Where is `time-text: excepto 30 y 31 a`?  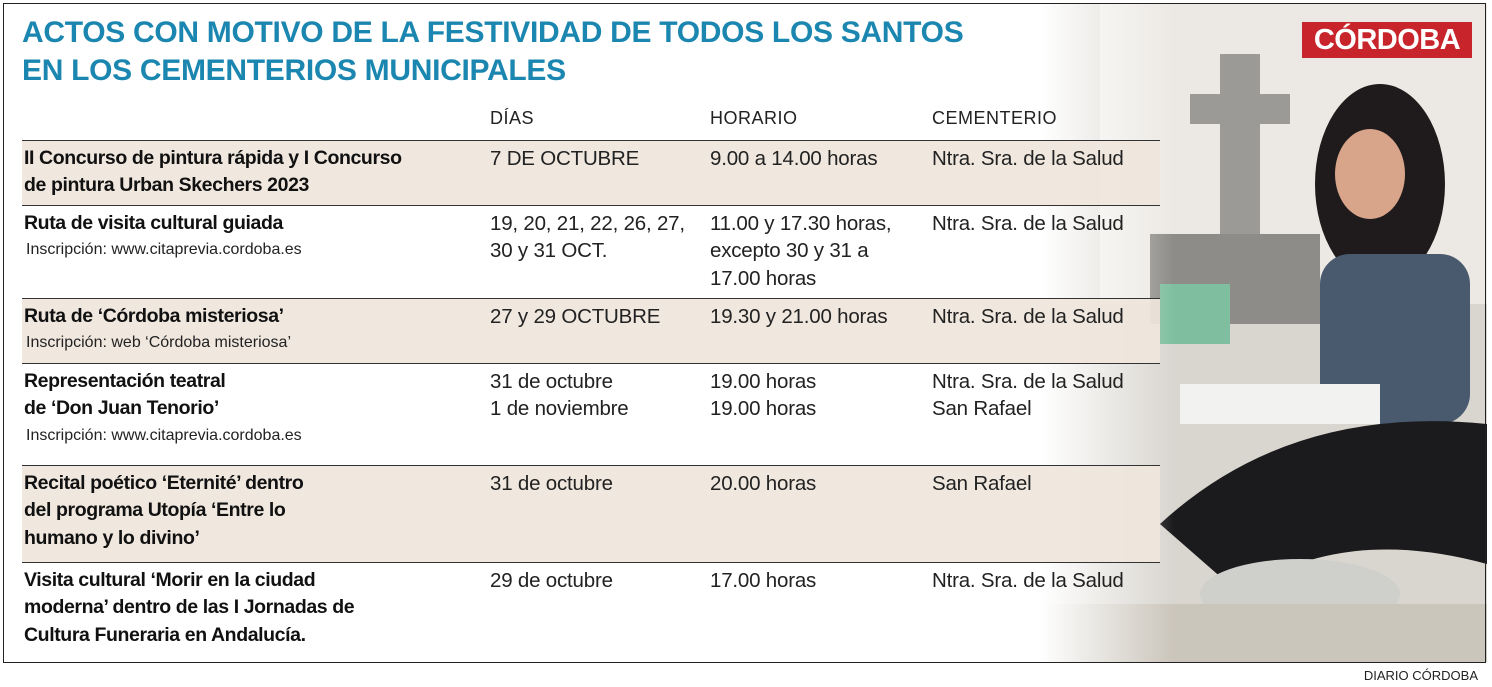
time-text: excepto 30 y 31 a is located at coordinates (789, 251).